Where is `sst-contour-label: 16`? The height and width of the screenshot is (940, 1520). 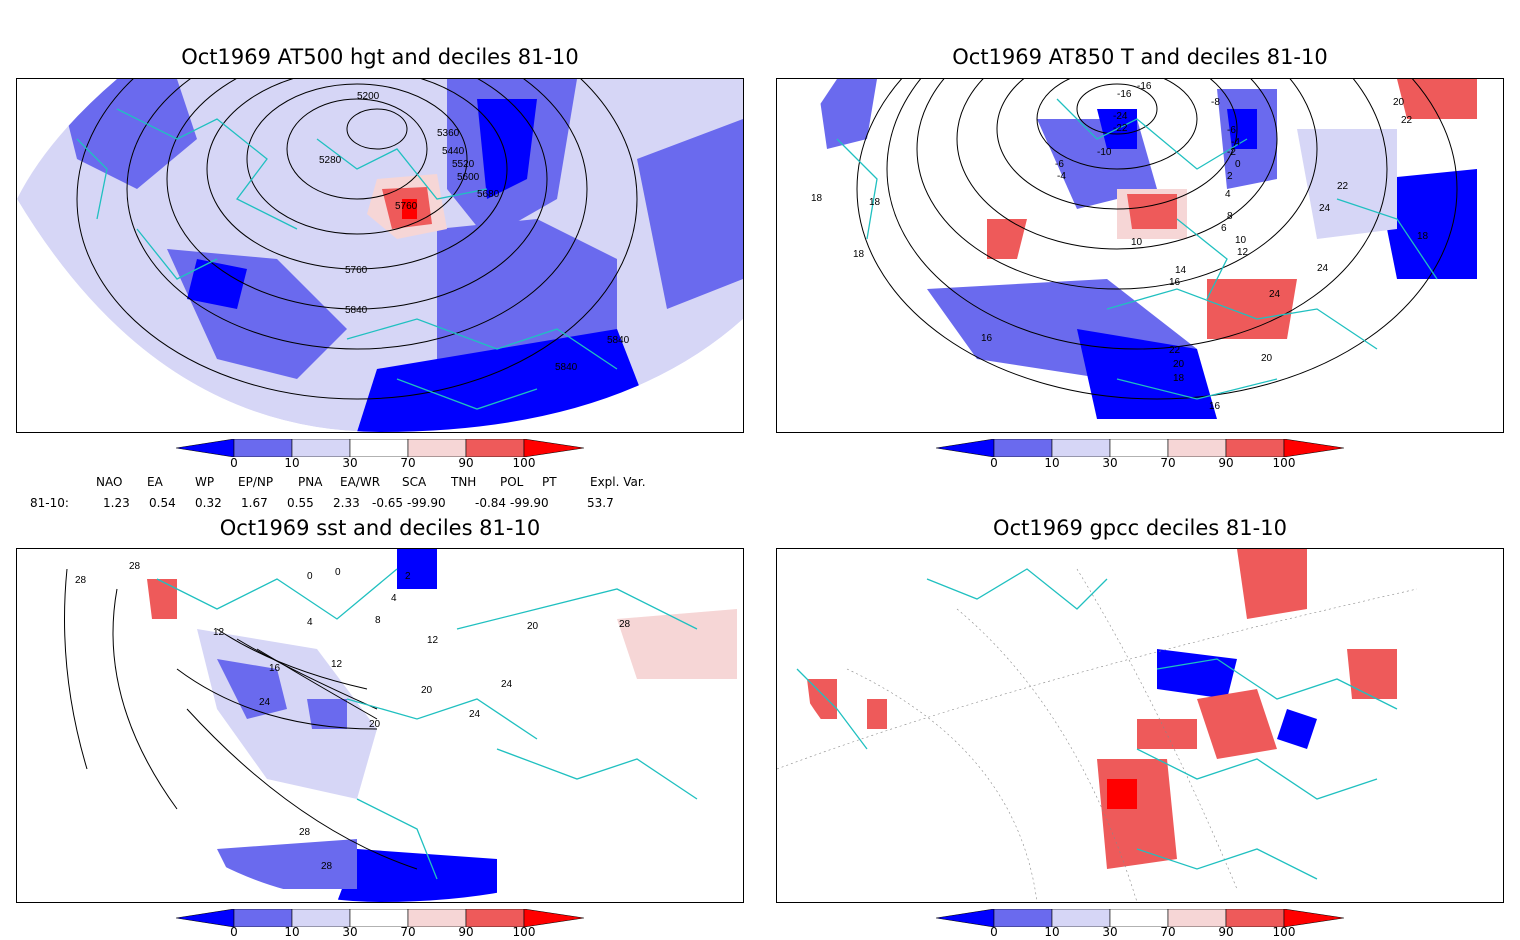
sst-contour-label: 16 is located at coordinates (275, 668).